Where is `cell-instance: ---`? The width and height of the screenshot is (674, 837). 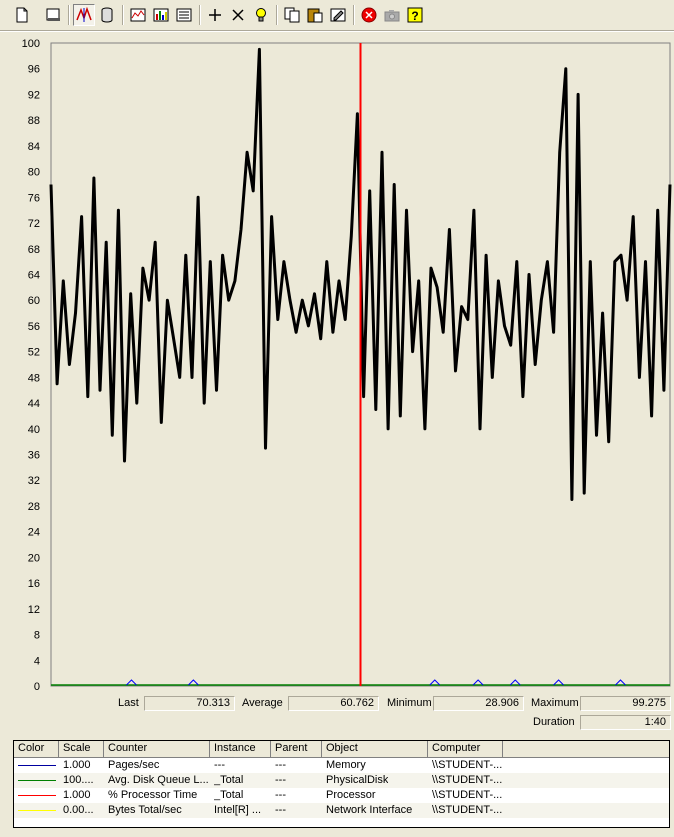
cell-instance: --- is located at coordinates (219, 765).